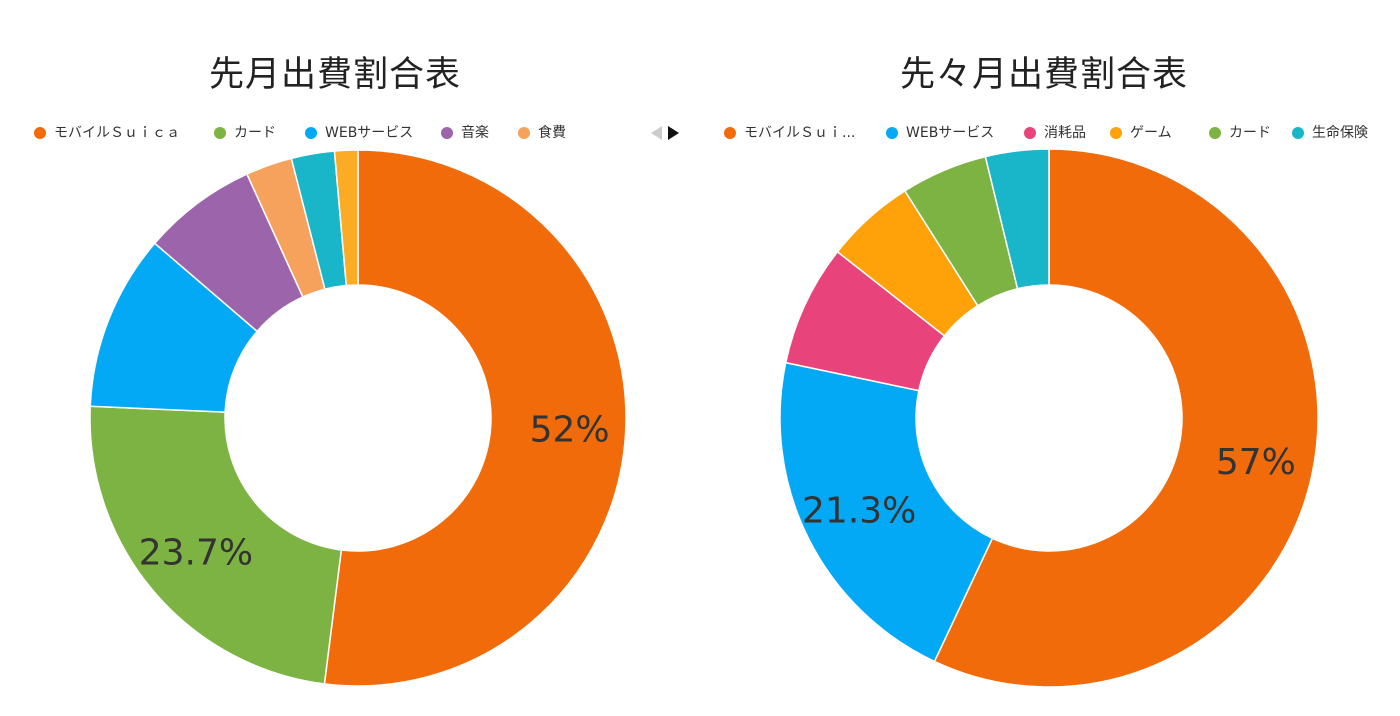 The image size is (1400, 716). What do you see at coordinates (1065, 133) in the screenshot?
I see `legend-label: 消耗品` at bounding box center [1065, 133].